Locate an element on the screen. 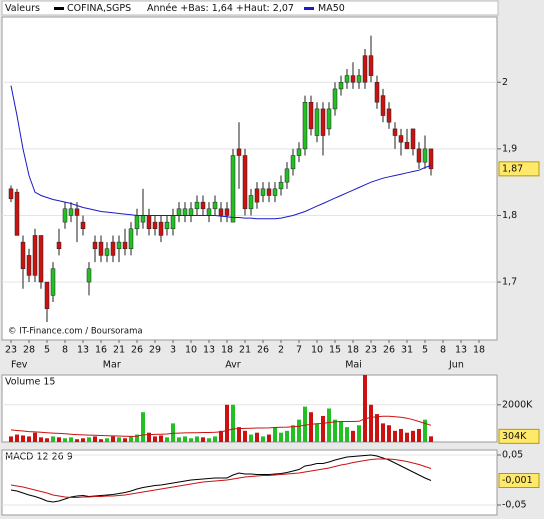  x-tick-label: 23 is located at coordinates (371, 350).